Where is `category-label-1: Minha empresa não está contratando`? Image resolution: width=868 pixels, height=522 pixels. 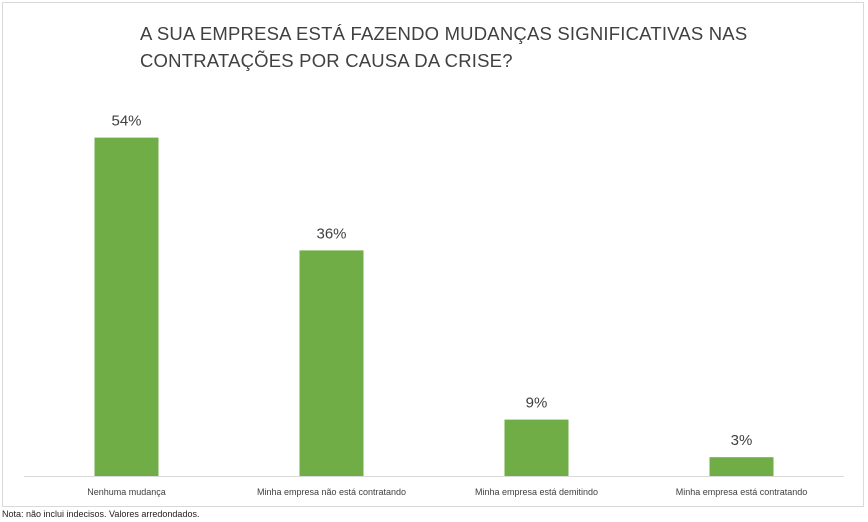 category-label-1: Minha empresa não está contratando is located at coordinates (331, 492).